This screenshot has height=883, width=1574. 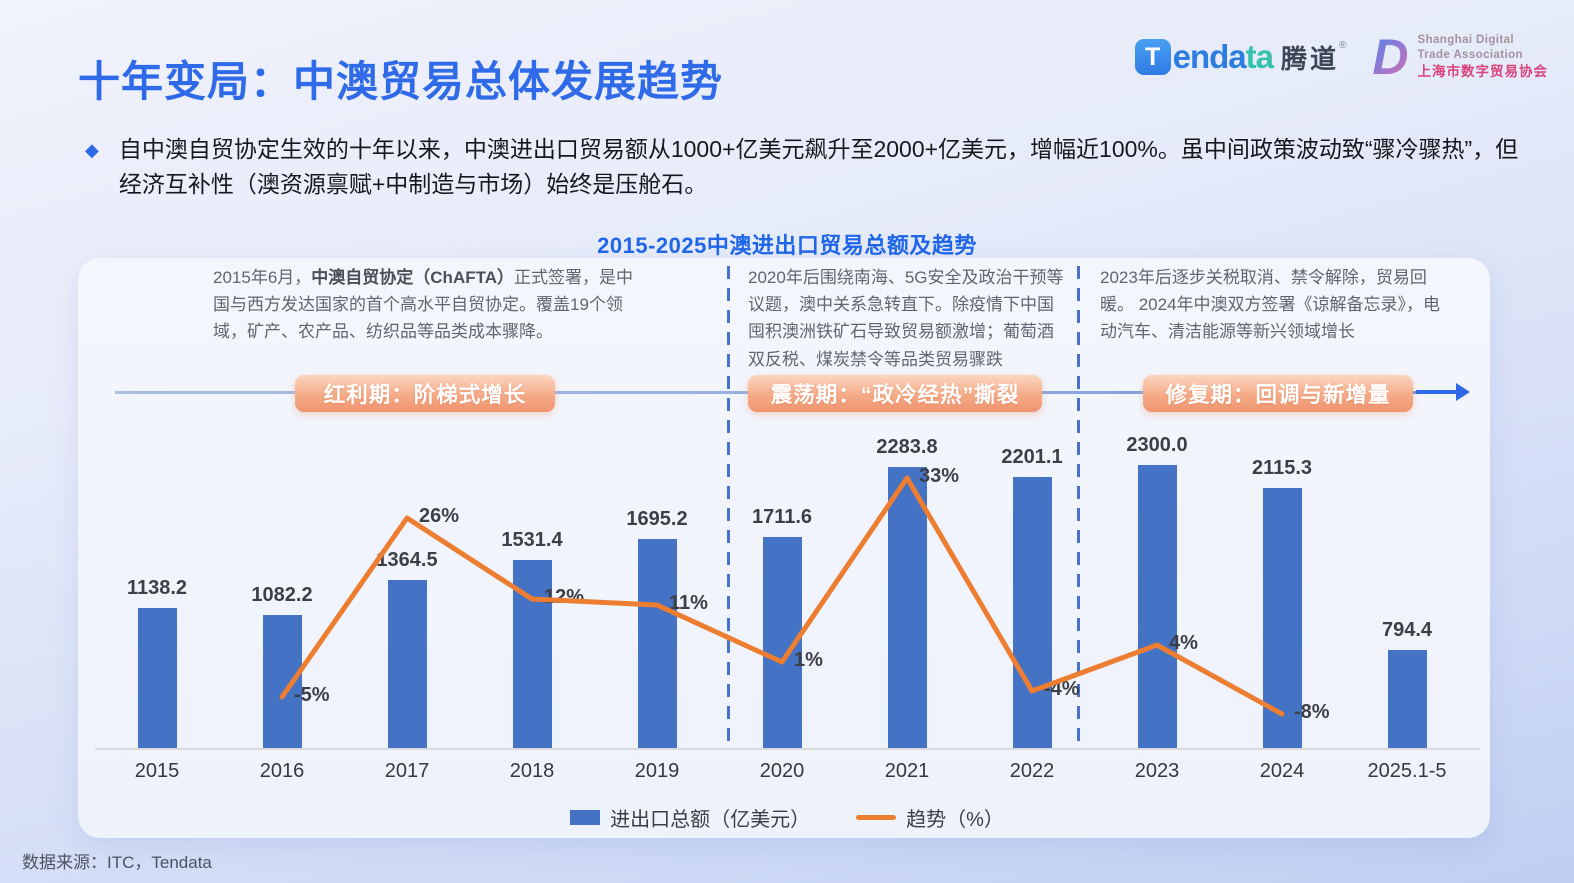 I want to click on bar-2022, so click(x=1032, y=612).